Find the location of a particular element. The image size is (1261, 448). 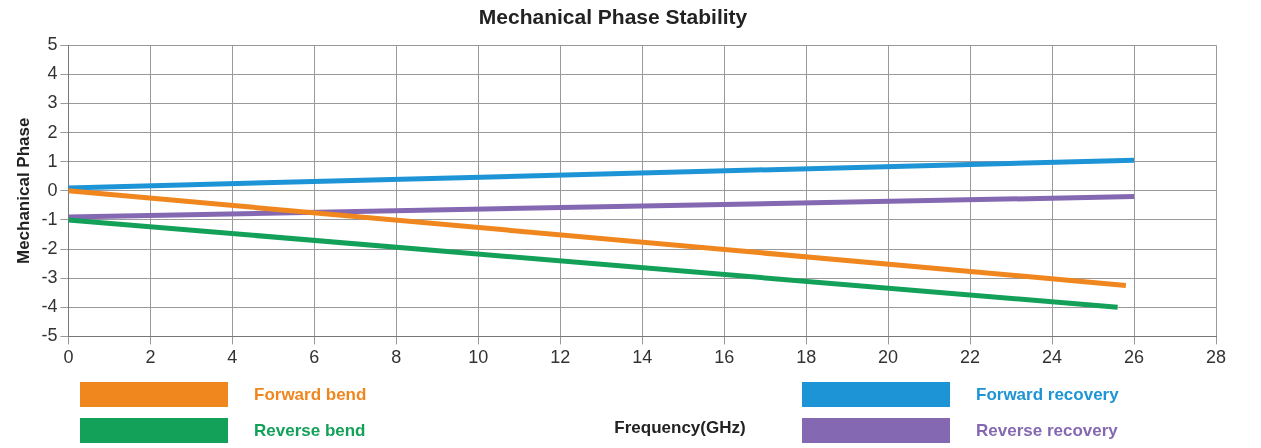

chart-title: Mechanical Phase Stability is located at coordinates (613, 17).